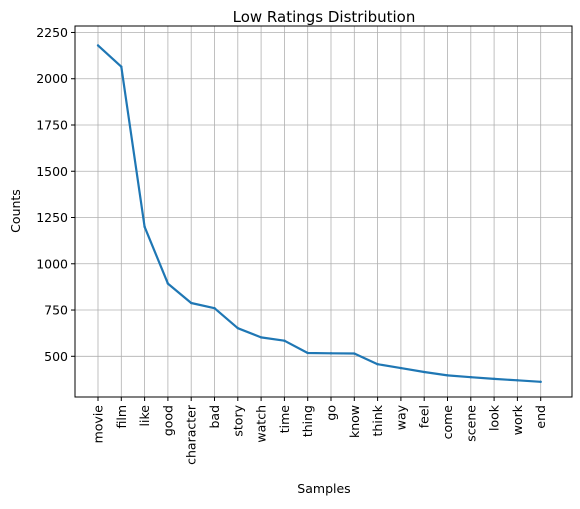 The image size is (580, 509). I want to click on x-tick-label: thing, so click(307, 421).